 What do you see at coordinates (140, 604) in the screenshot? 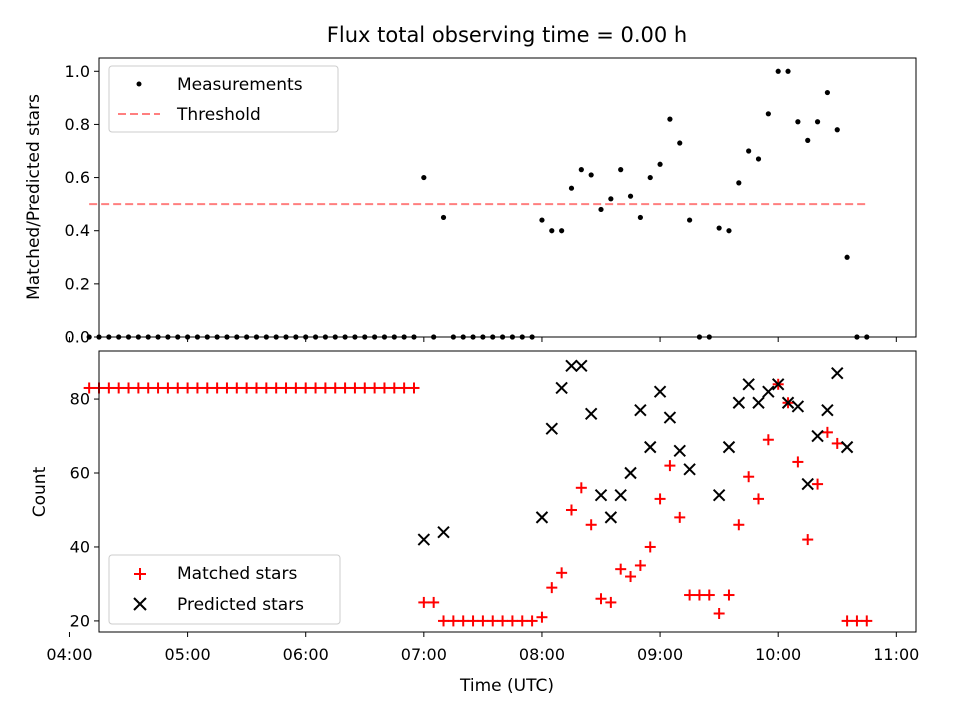
I see `predicted-stars-legend-marker` at bounding box center [140, 604].